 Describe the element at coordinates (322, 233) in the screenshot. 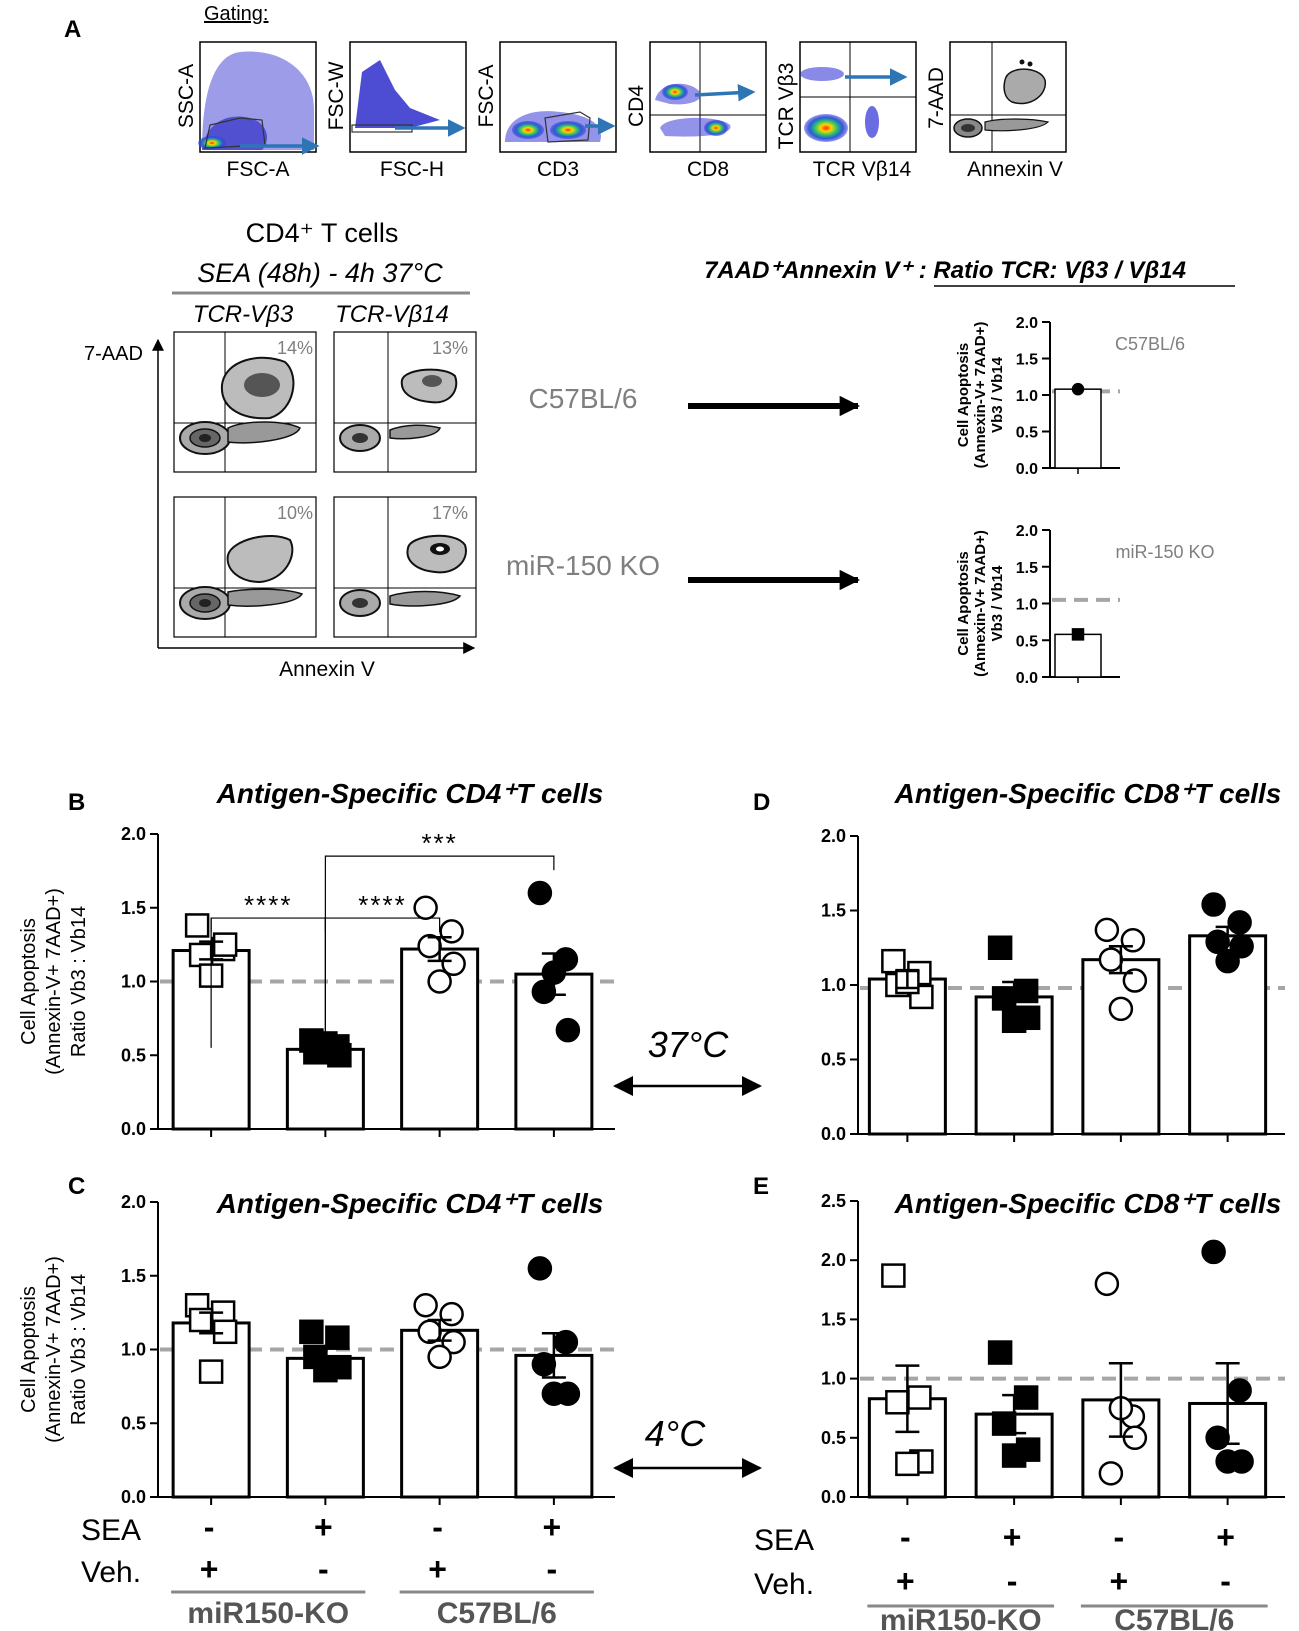

I see `cell-title: CD4⁺ T cells` at that location.